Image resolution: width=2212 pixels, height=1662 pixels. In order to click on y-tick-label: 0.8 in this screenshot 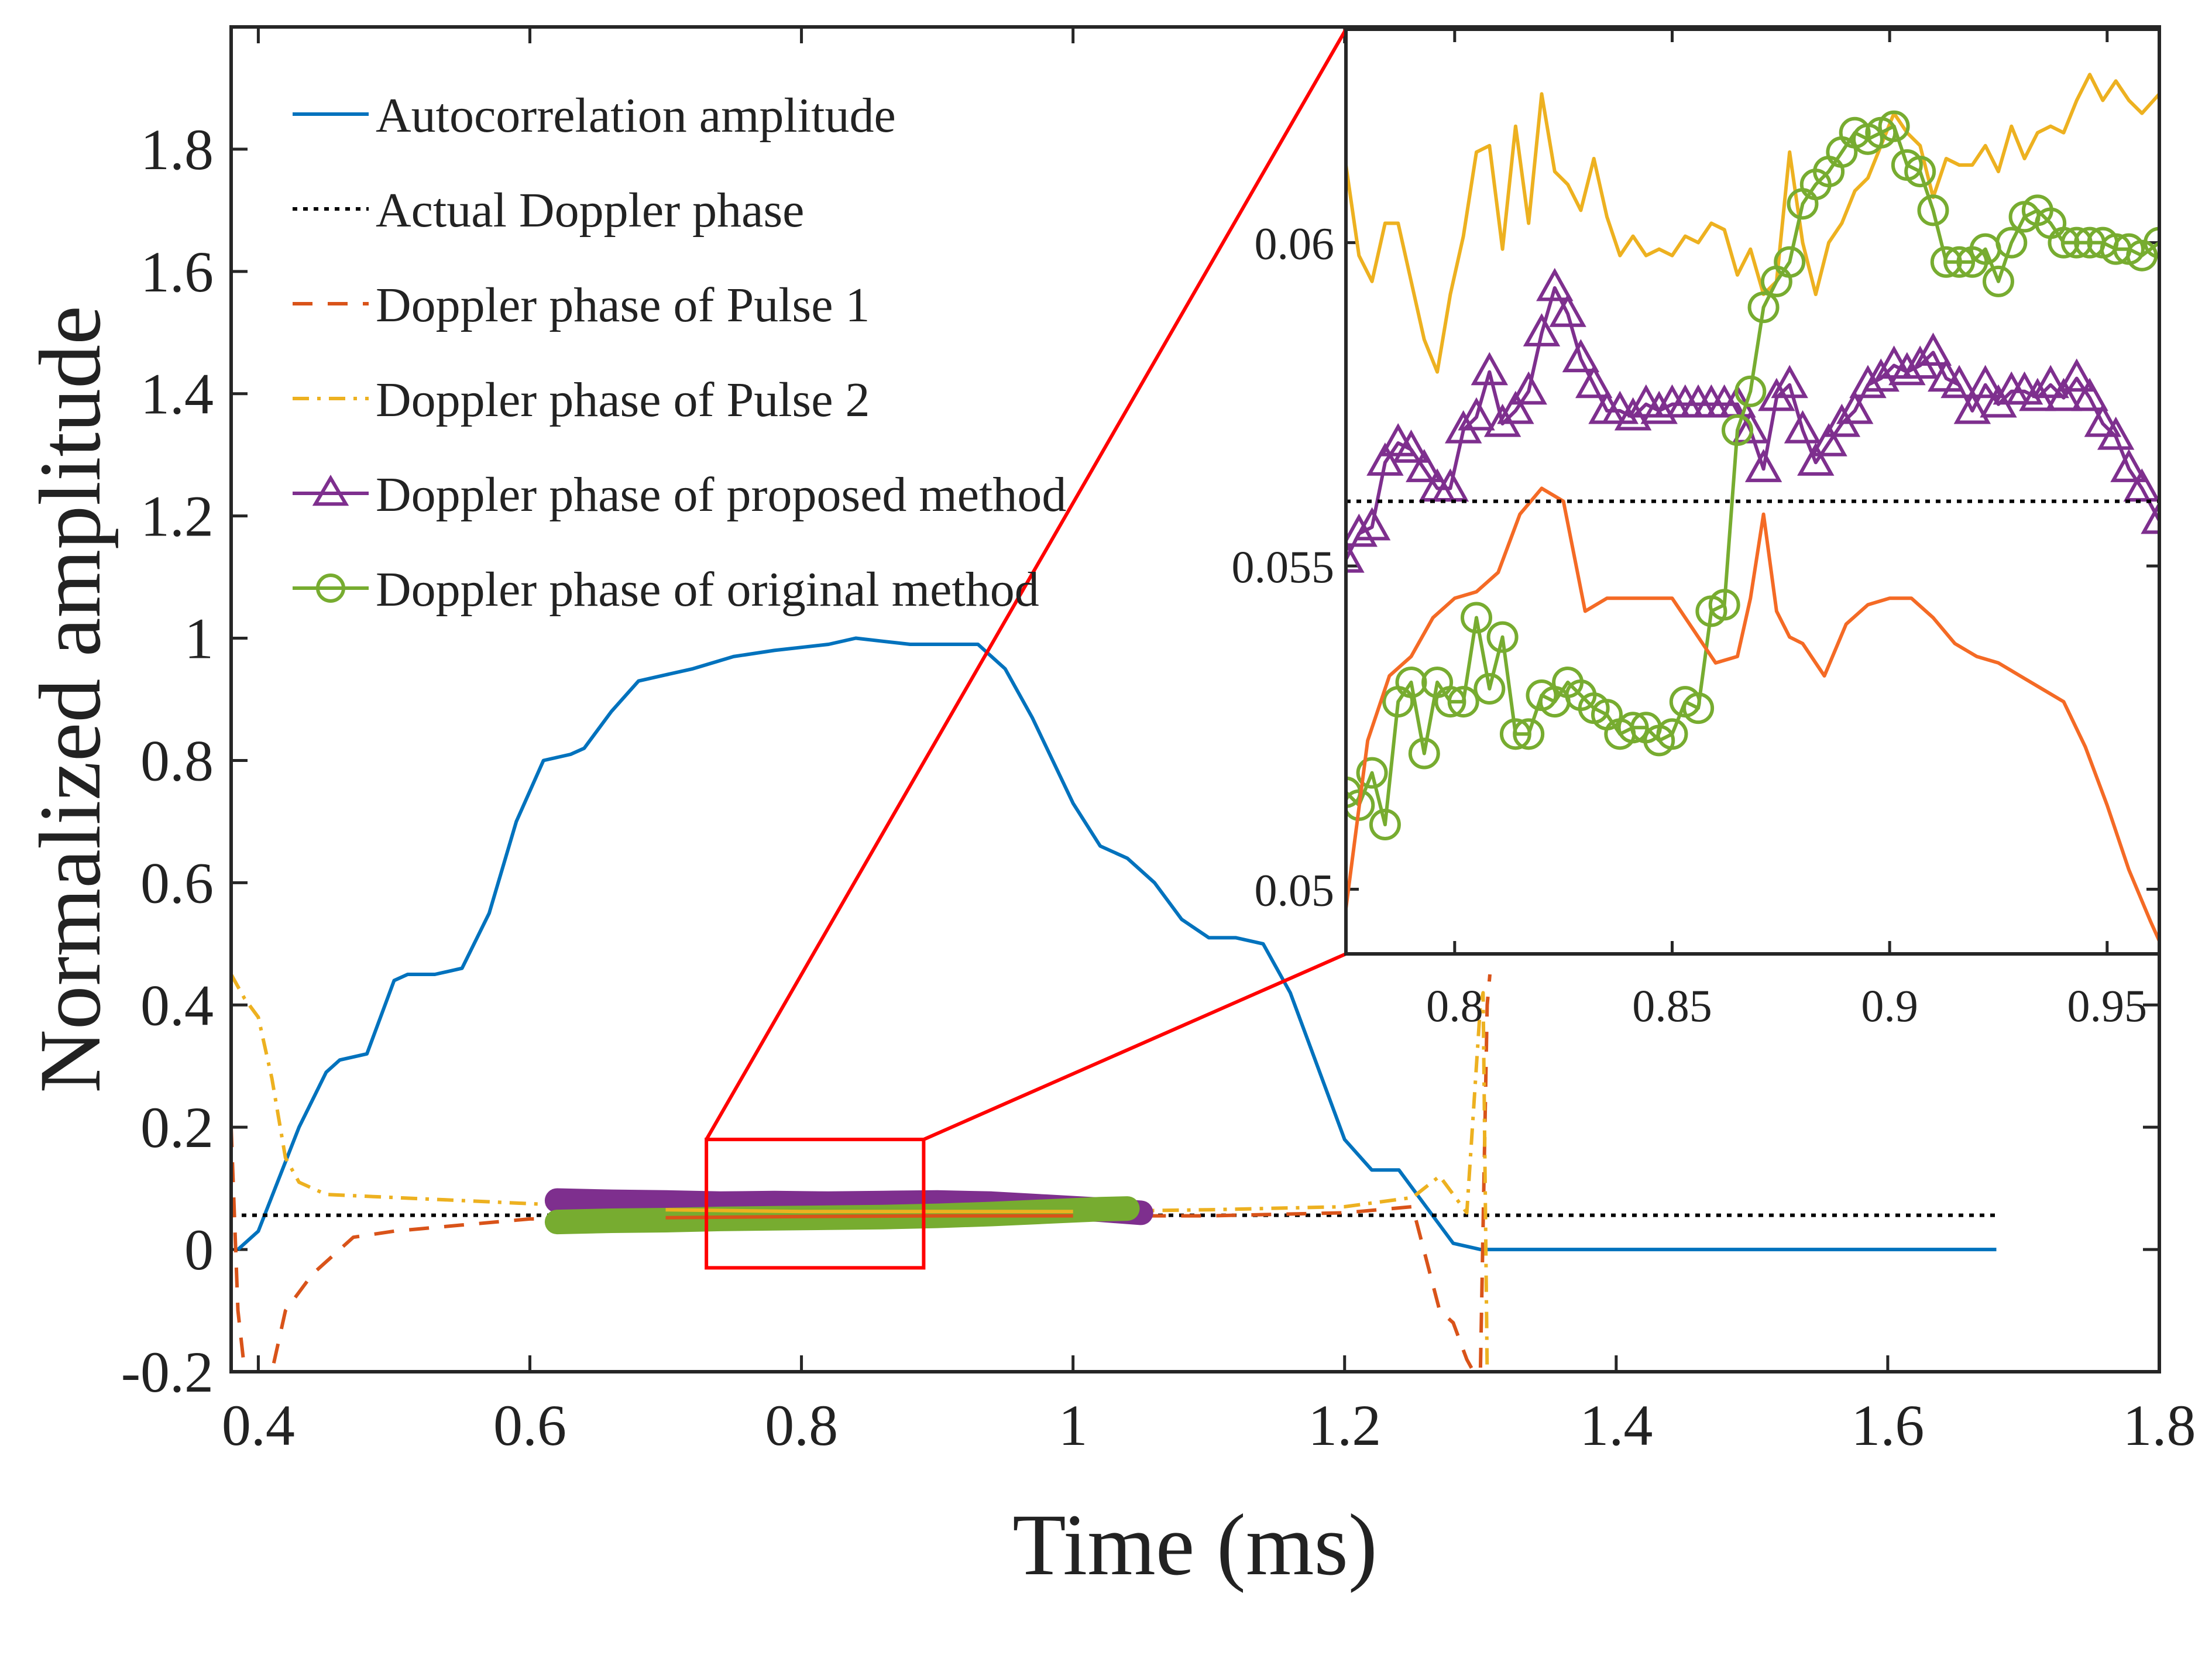, I will do `click(177, 760)`.